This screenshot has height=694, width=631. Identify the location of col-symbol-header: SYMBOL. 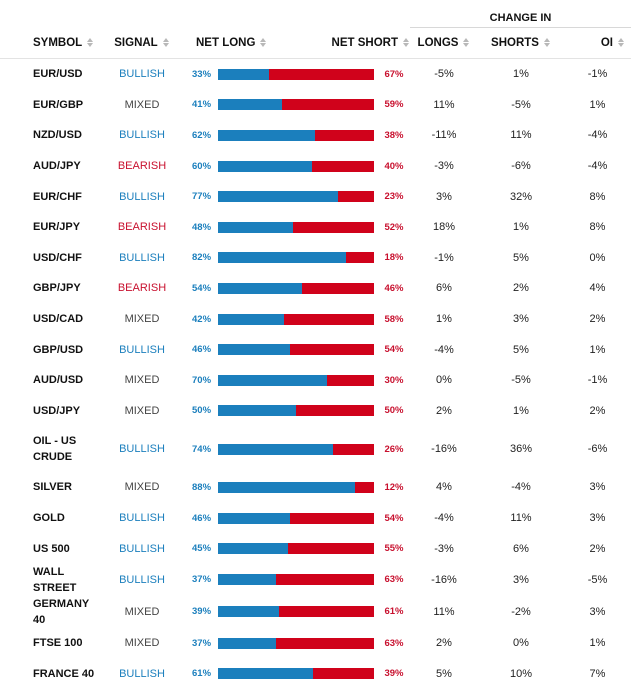
(49, 43).